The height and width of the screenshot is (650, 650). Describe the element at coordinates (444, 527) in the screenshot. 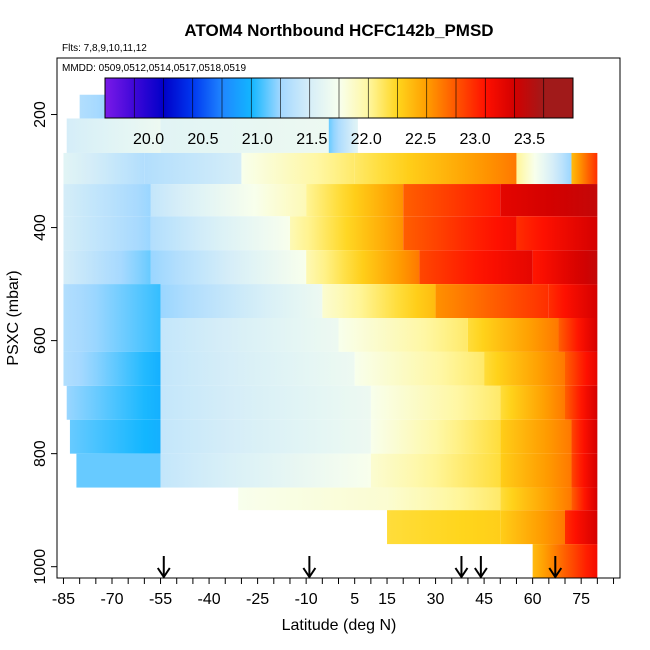

I see `heatmap-cell-band13-seg0` at that location.